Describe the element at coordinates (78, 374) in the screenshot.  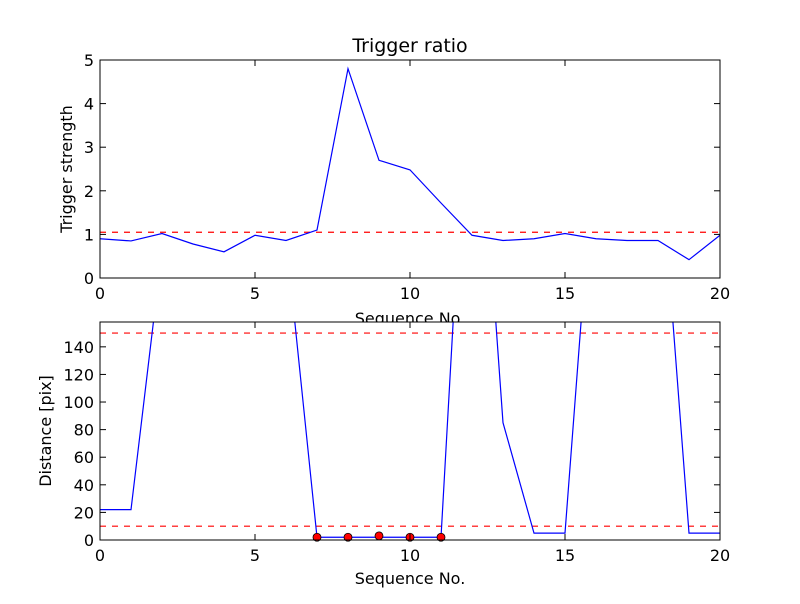
I see `y-tick-label: 120` at that location.